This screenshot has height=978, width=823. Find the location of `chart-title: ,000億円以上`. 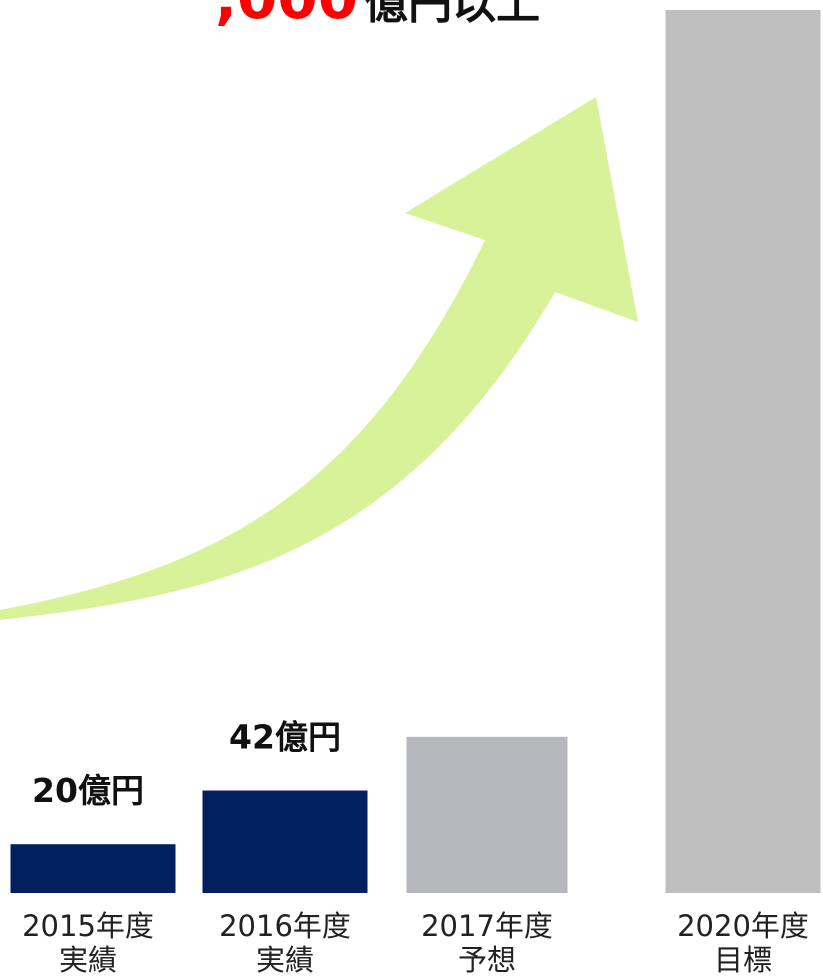

chart-title: ,000億円以上 is located at coordinates (377, 16).